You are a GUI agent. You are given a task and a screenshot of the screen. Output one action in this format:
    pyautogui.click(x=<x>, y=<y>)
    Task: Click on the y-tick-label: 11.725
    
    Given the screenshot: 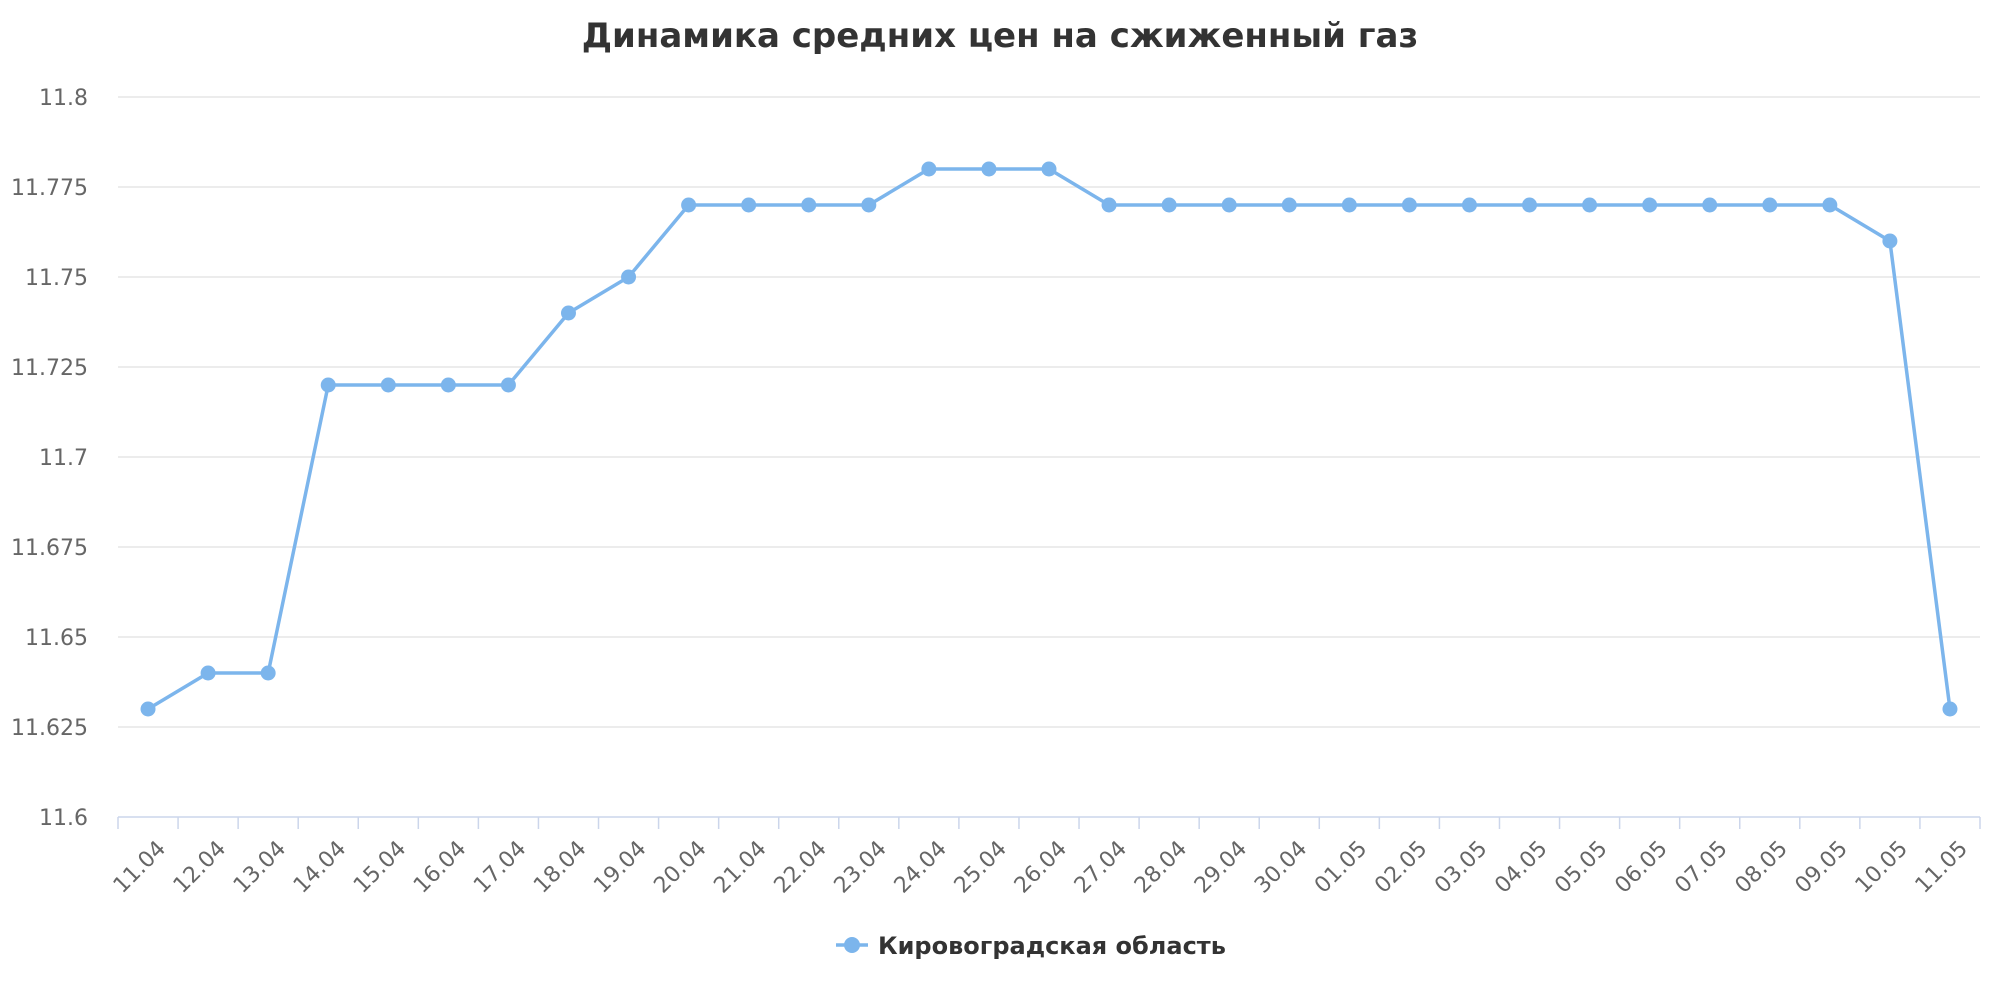 What is the action you would take?
    pyautogui.click(x=49, y=368)
    